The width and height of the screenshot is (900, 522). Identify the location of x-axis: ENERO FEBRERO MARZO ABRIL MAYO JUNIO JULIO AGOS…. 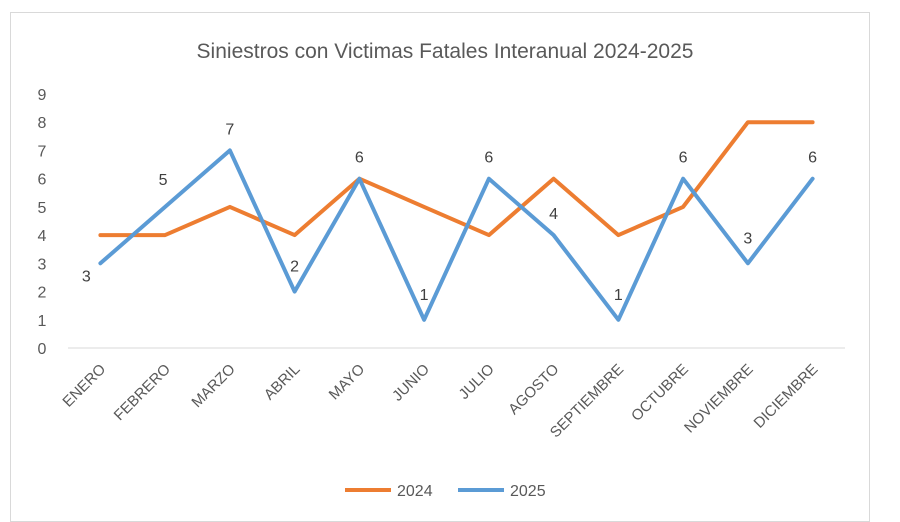
(440, 401).